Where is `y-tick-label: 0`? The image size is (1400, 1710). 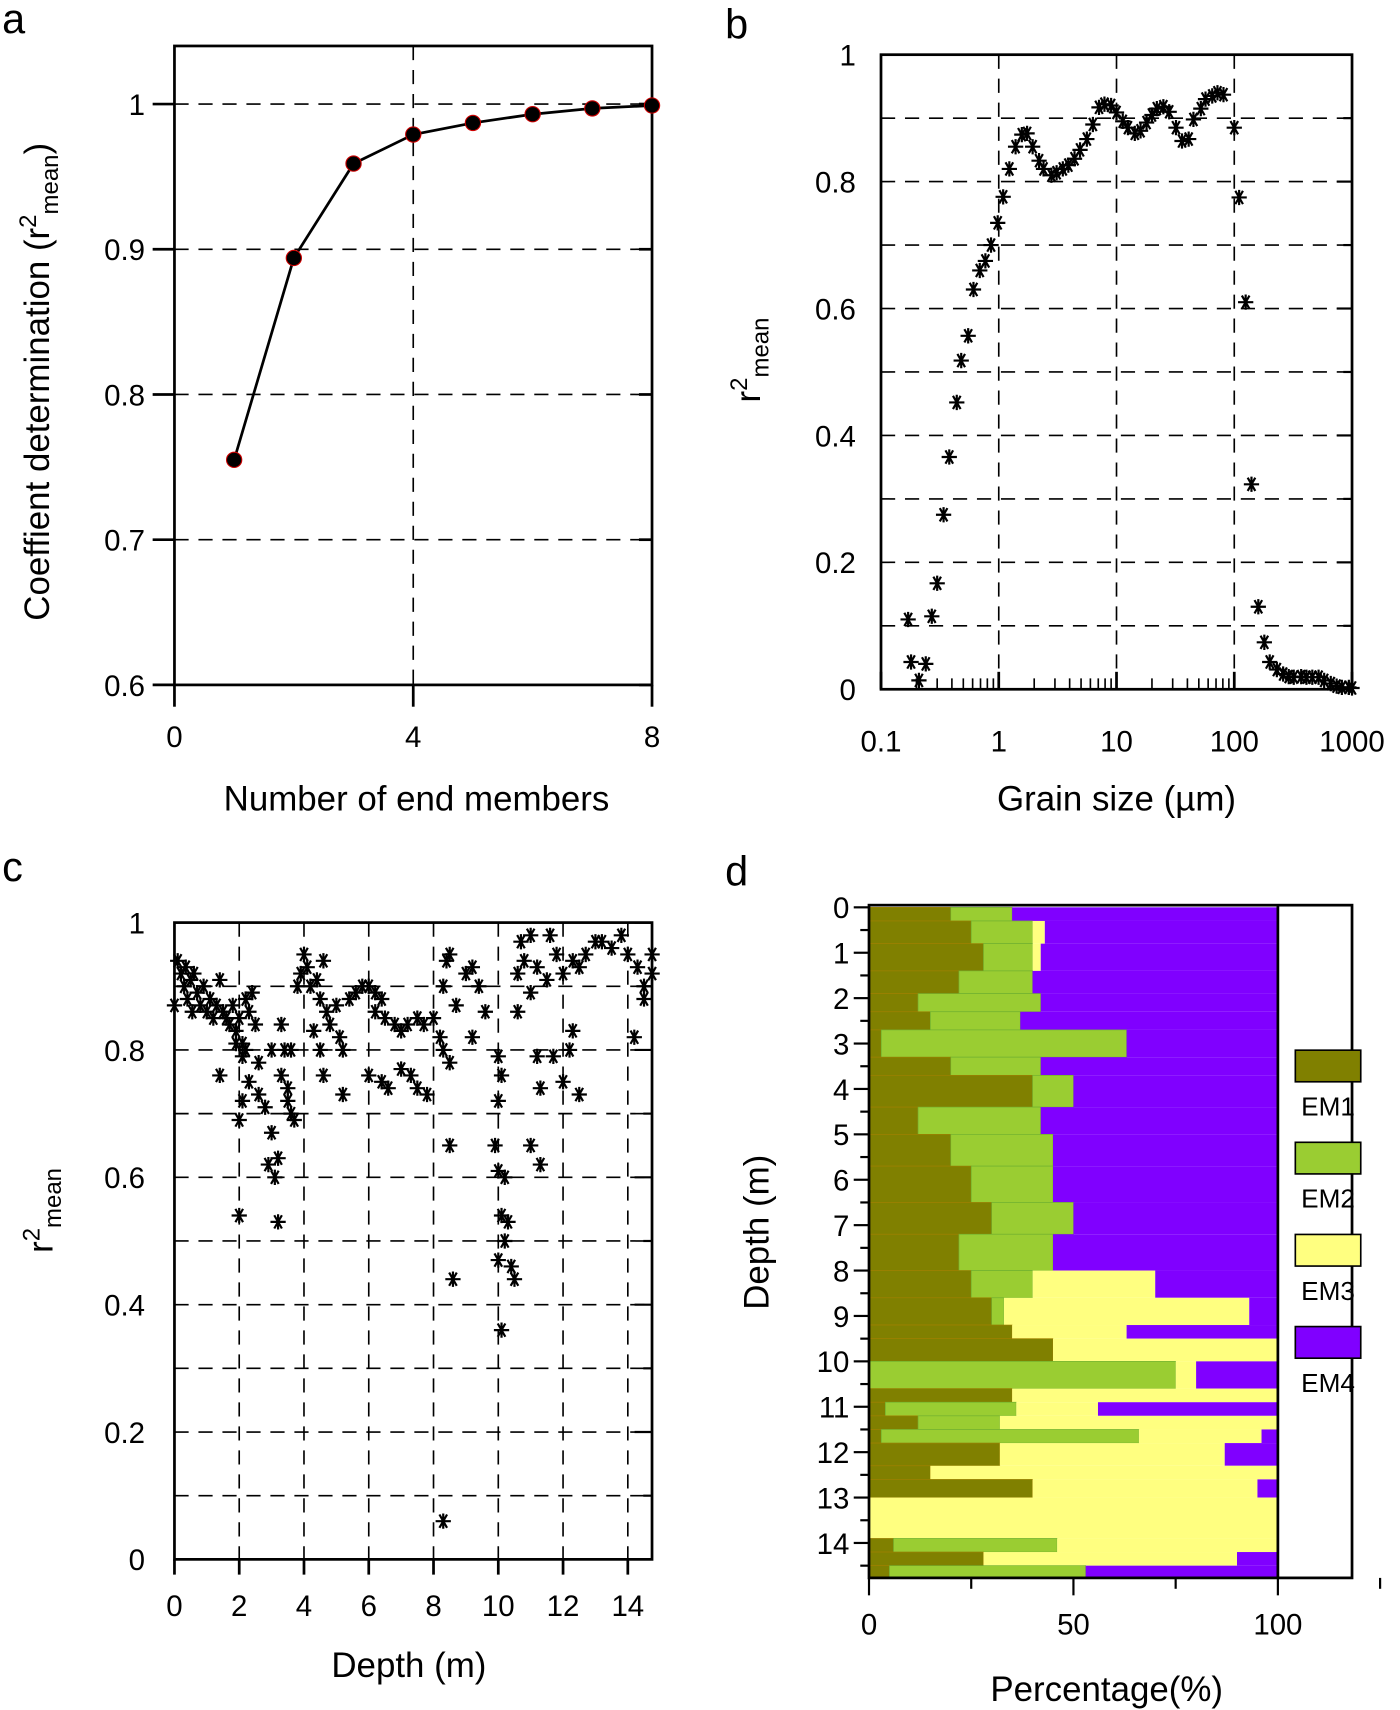 y-tick-label: 0 is located at coordinates (137, 1560).